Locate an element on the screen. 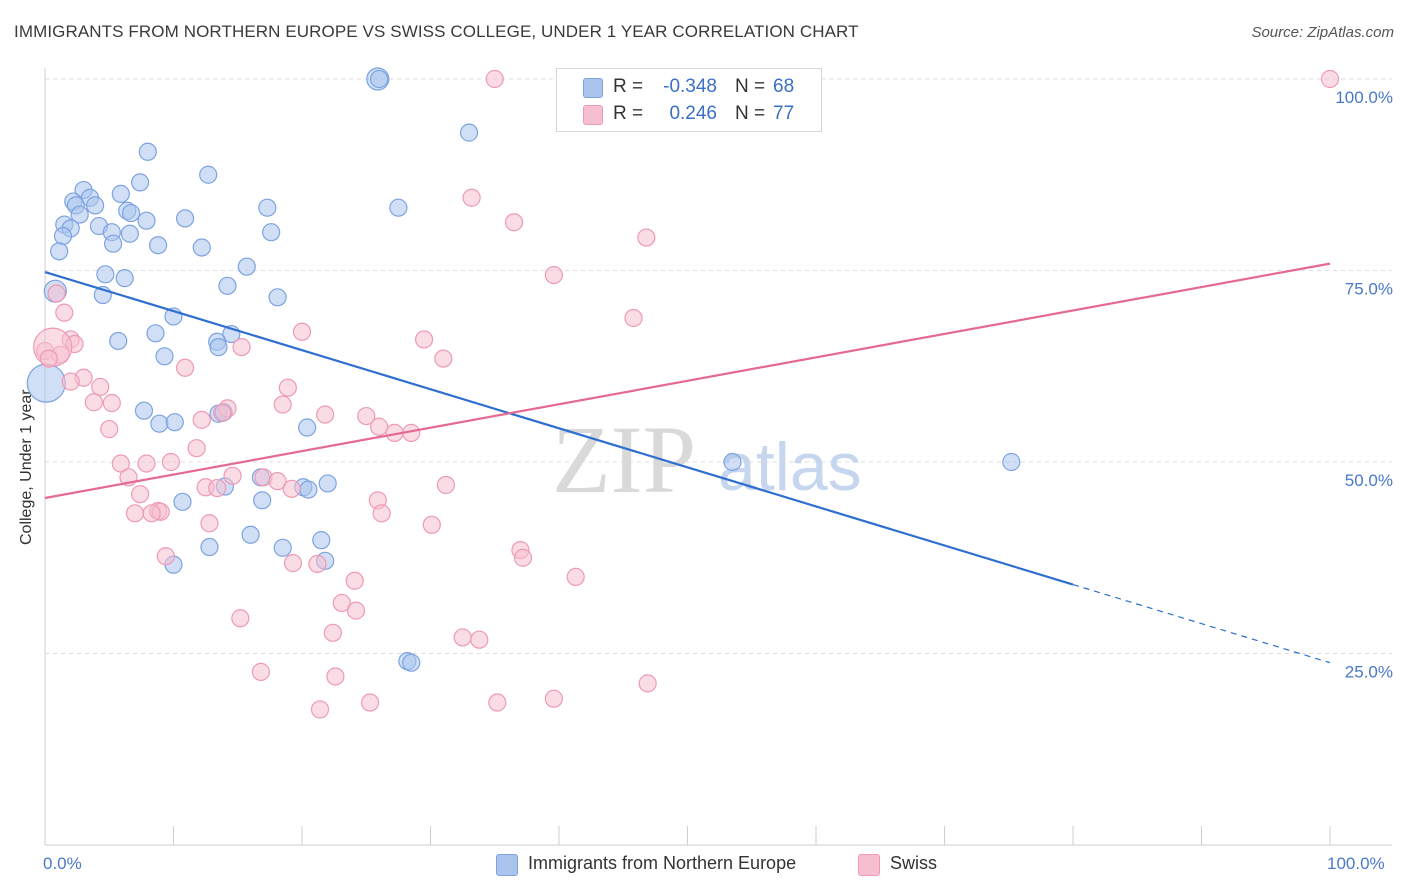 Image resolution: width=1406 pixels, height=892 pixels. watermark-atlas: atlas is located at coordinates (790, 467).